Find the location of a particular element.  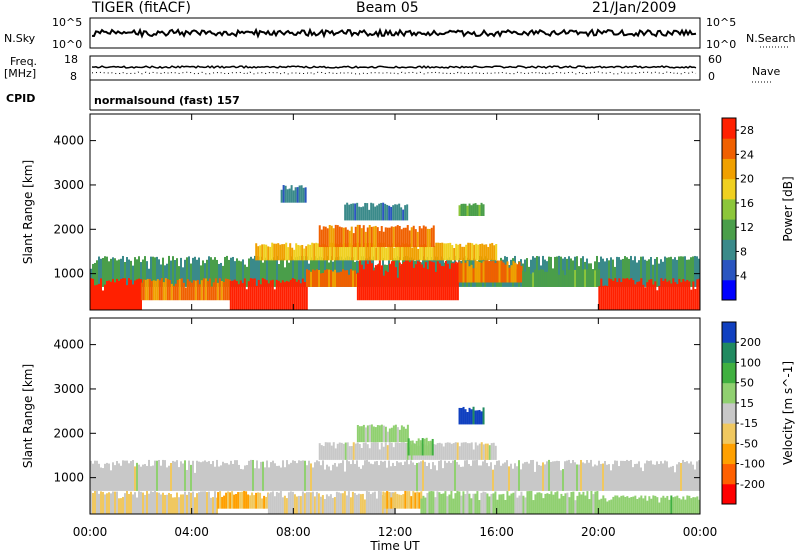

scatter-region is located at coordinates (268, 294).